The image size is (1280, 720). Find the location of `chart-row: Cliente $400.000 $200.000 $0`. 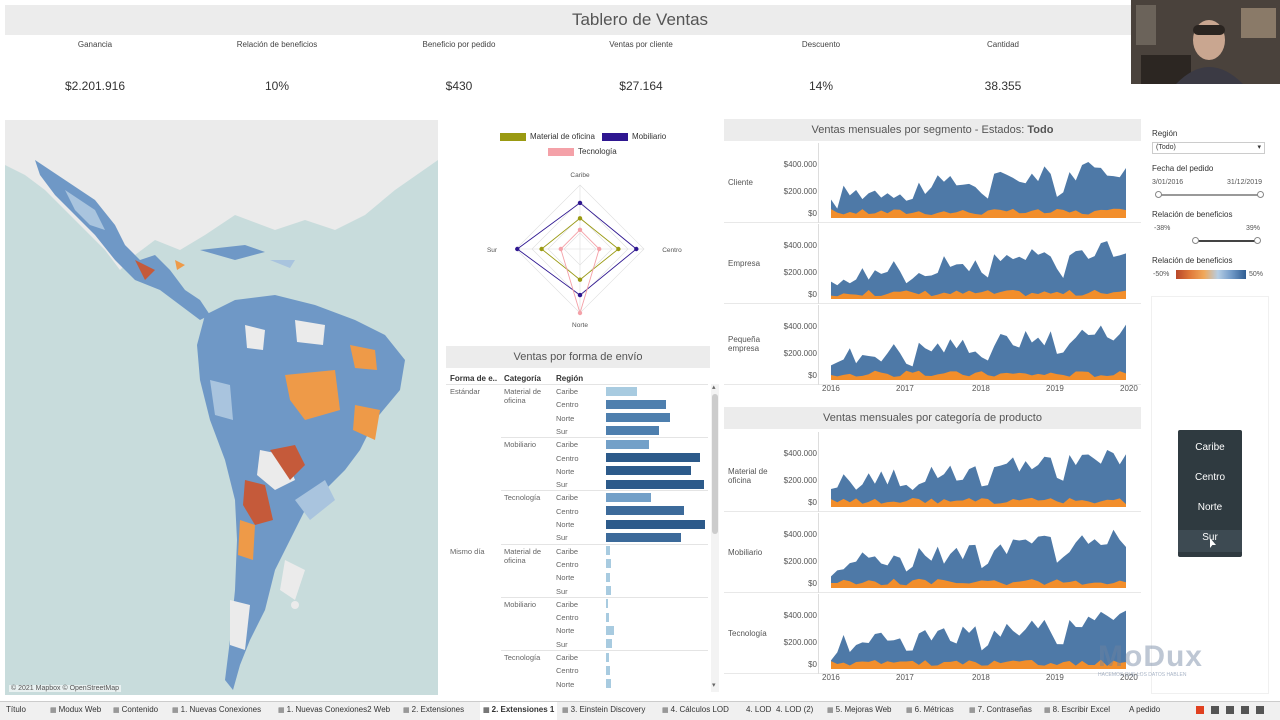

chart-row: Cliente $400.000 $200.000 $0 is located at coordinates (932, 183).